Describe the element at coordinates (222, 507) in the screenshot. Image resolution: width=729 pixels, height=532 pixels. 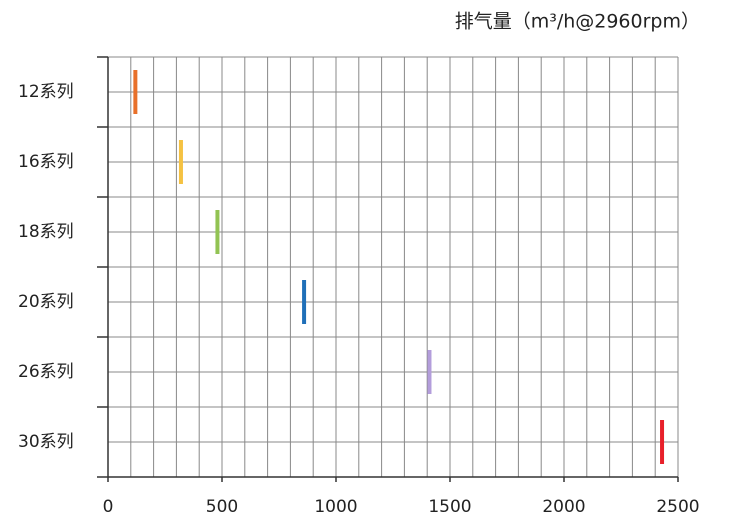
I see `x-tick-label: 500` at that location.